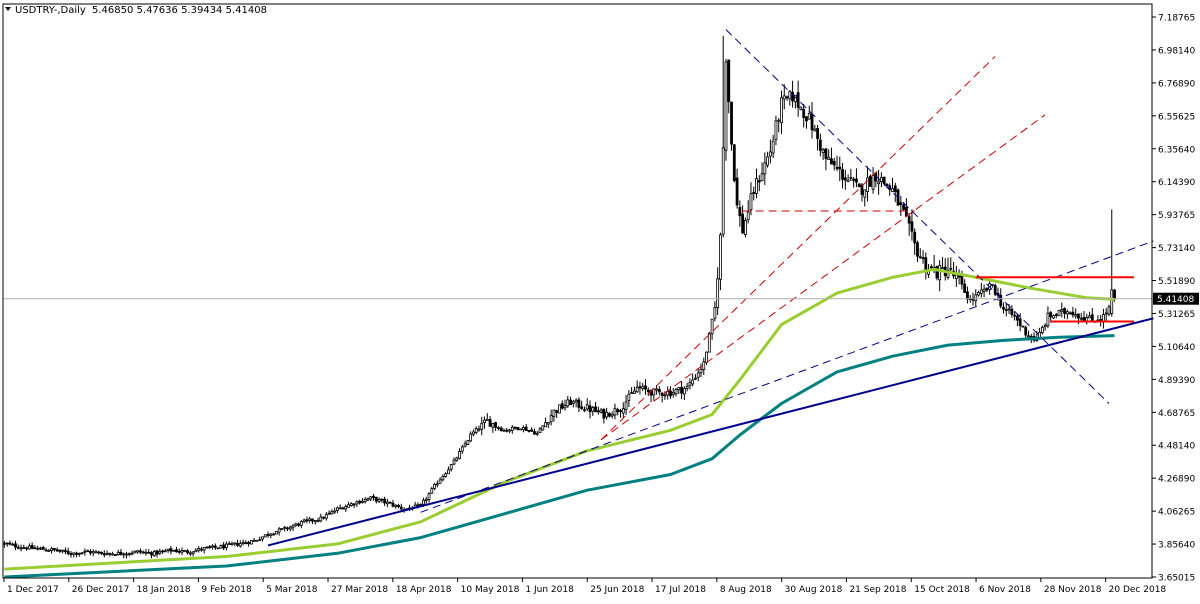 The image size is (1200, 604). I want to click on price-tick-label: 6.35640, so click(1176, 150).